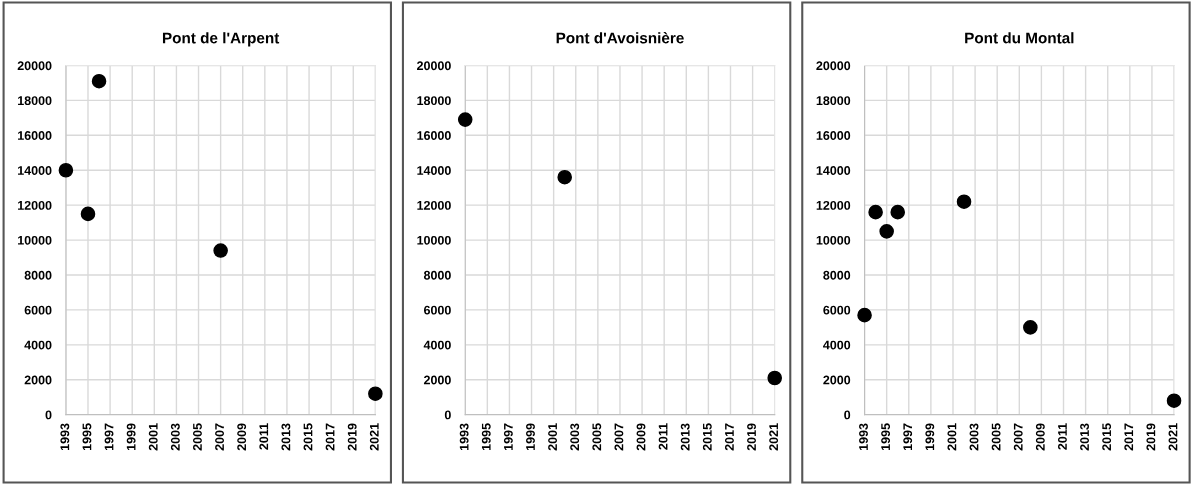  Describe the element at coordinates (221, 39) in the screenshot. I see `chart-title: Pont de l'Arpent` at that location.